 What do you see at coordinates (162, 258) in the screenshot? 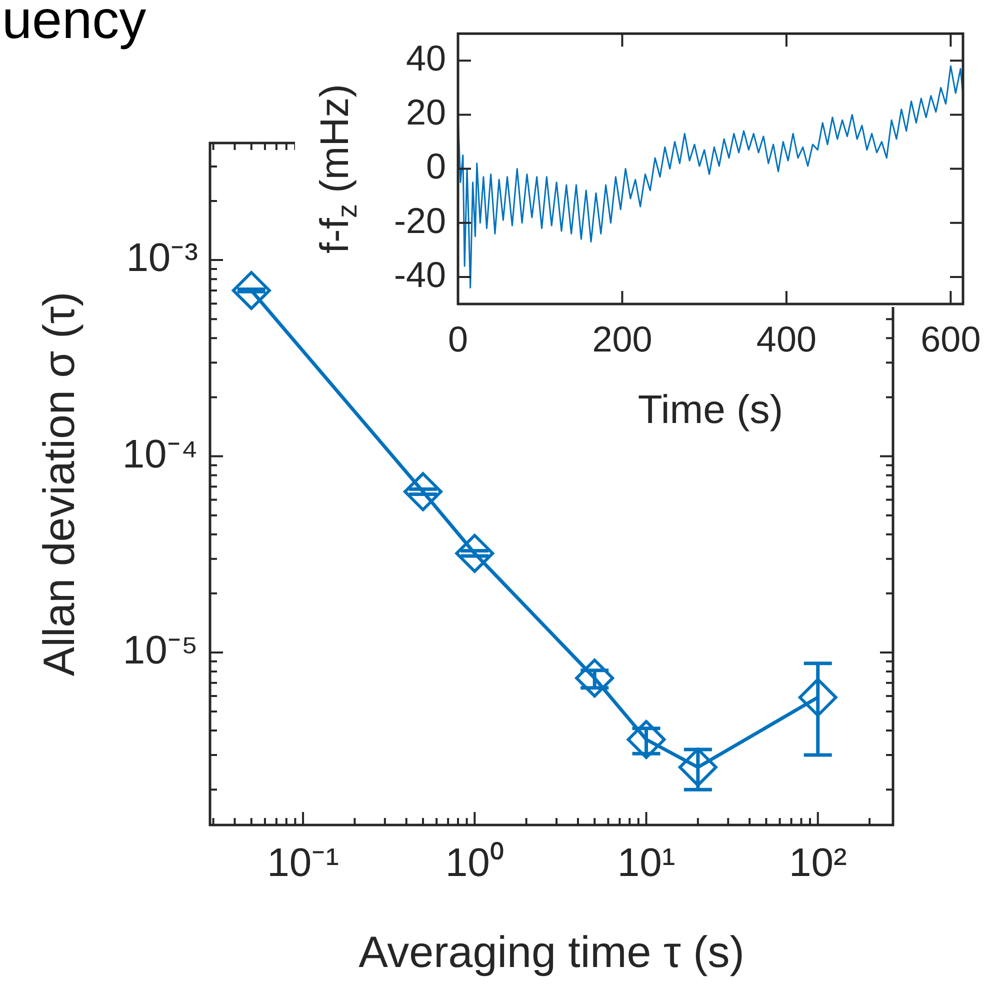
I see `y-tick-label: 10⁻³` at bounding box center [162, 258].